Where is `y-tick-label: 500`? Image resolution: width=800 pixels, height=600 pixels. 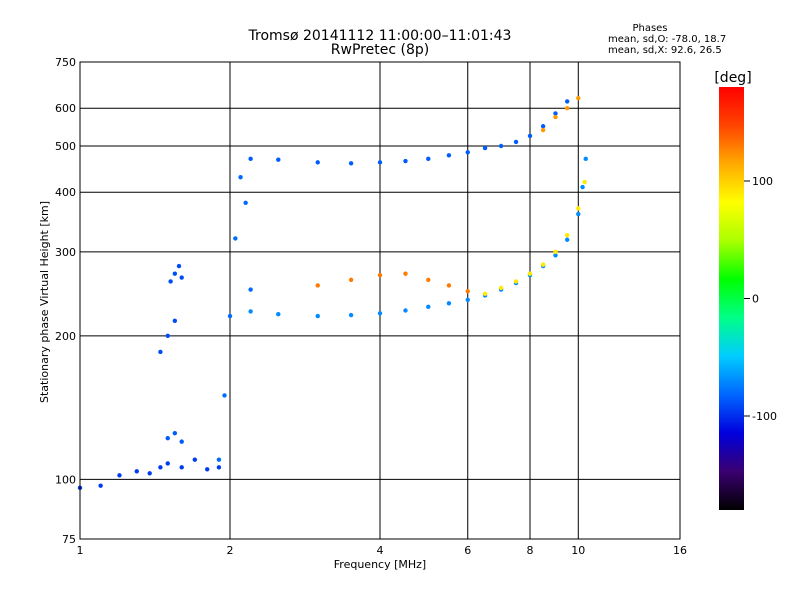
y-tick-label: 500 is located at coordinates (65, 146).